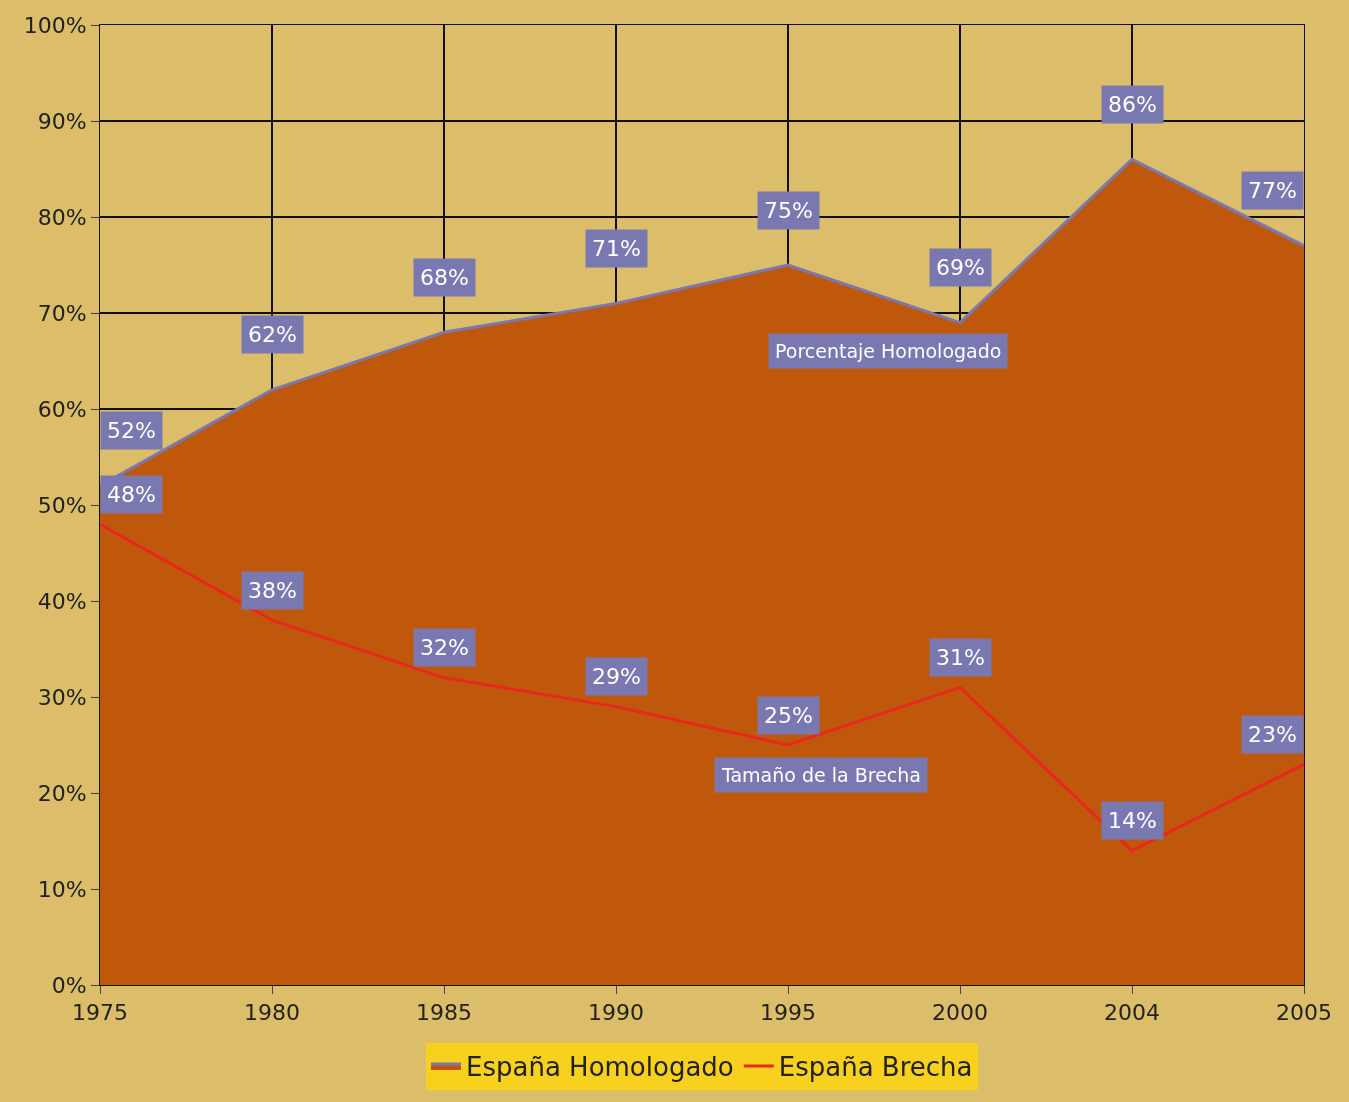 The width and height of the screenshot is (1349, 1102). Describe the element at coordinates (616, 676) in the screenshot. I see `data-label: 29%` at that location.